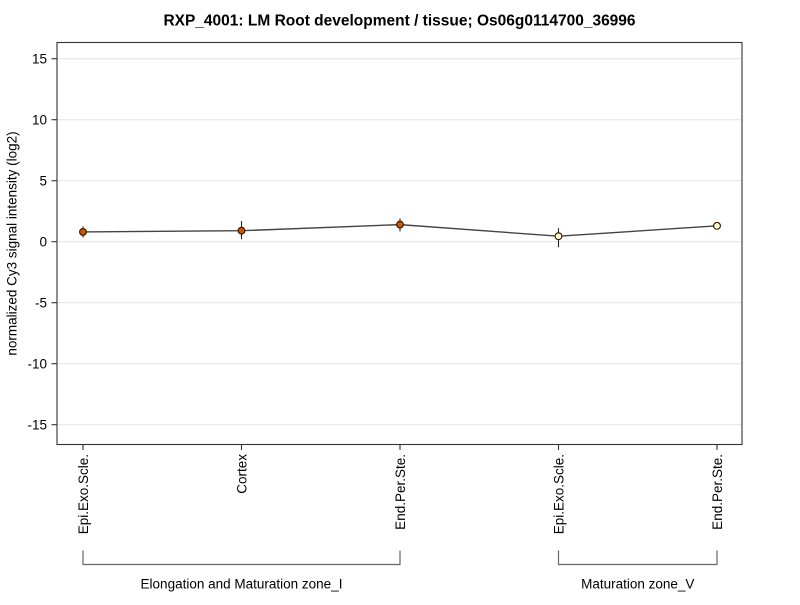 The image size is (800, 605). What do you see at coordinates (37, 363) in the screenshot?
I see `y-tick-label: -10` at bounding box center [37, 363].